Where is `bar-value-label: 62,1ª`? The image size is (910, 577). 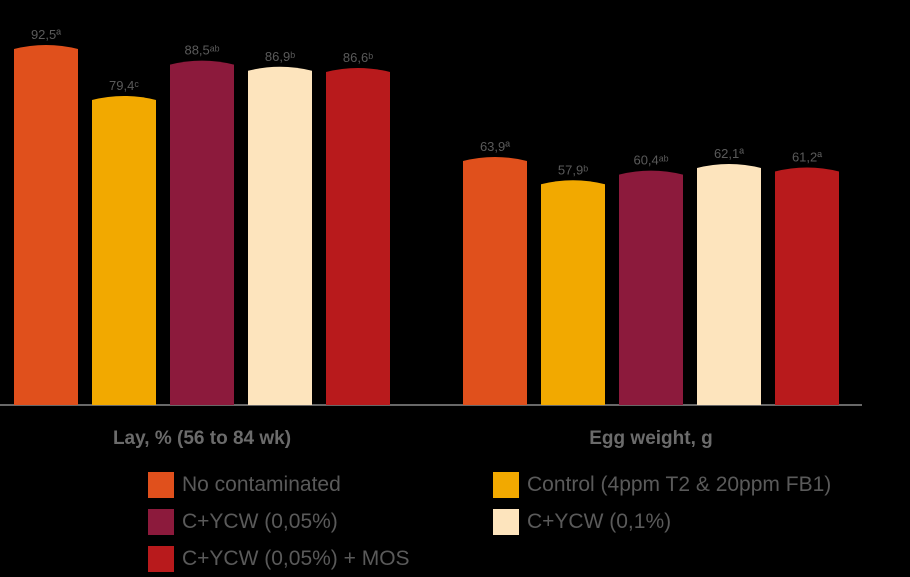 bar-value-label: 62,1ª is located at coordinates (729, 153).